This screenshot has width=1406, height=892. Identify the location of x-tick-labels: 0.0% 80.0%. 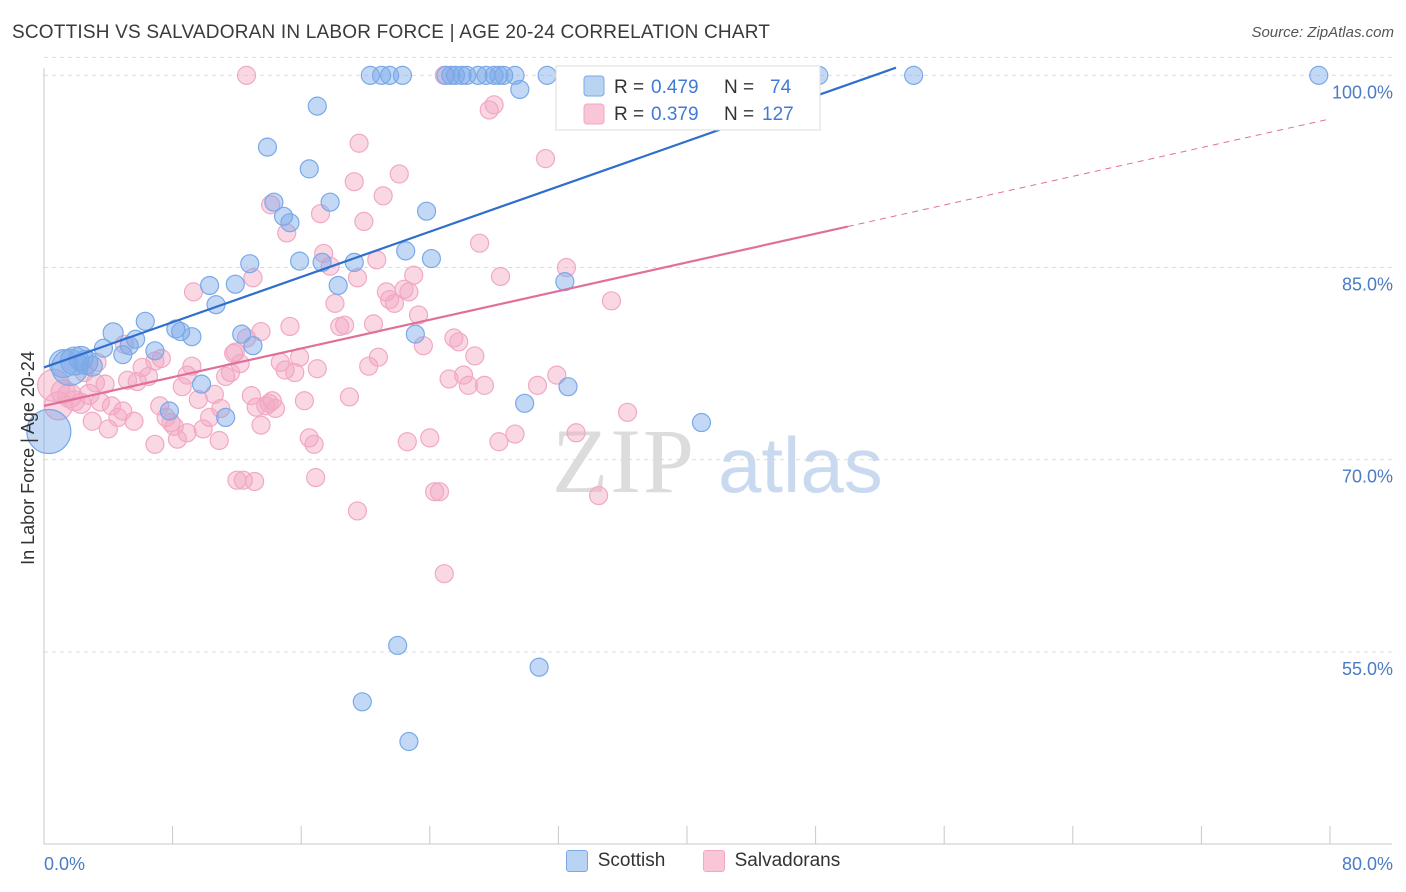
(718, 864).